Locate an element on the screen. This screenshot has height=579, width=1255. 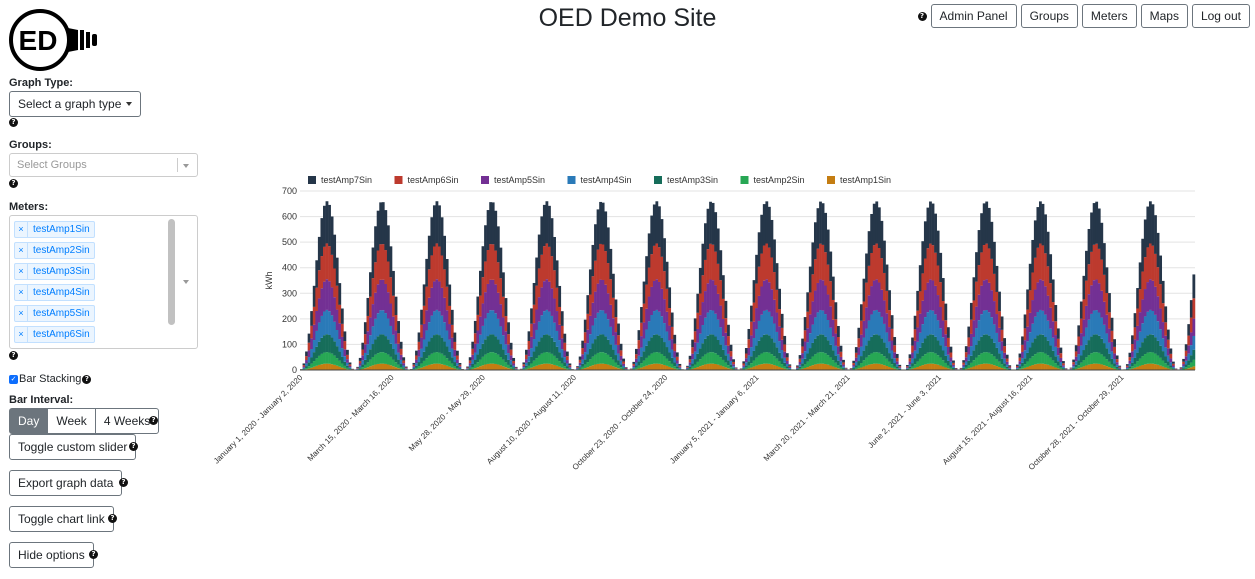
toggle-chart-link-button: Toggle chart link is located at coordinates (61, 519).